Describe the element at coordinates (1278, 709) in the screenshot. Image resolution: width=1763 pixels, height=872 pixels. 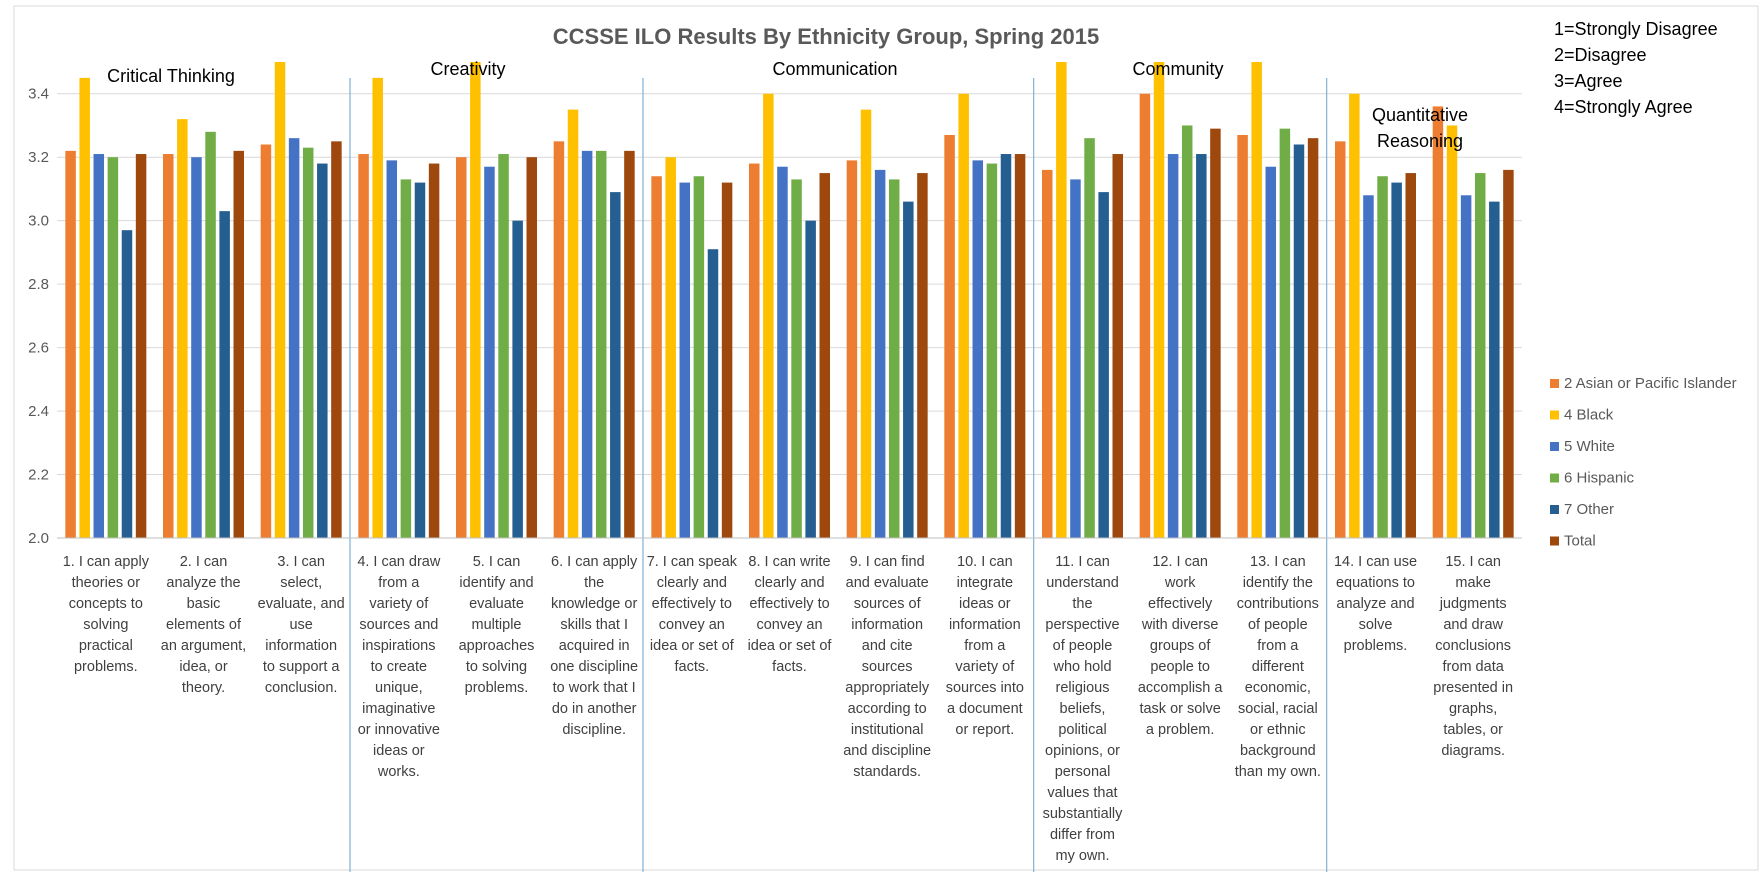
I see `category-label-line: social, racial` at that location.